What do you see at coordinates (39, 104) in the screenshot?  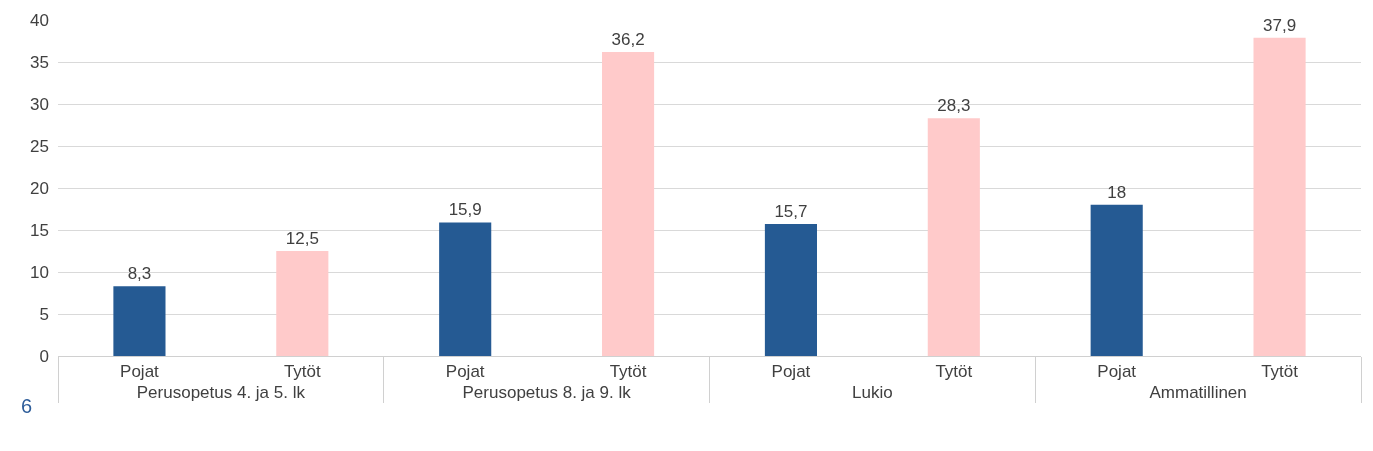 I see `y-tick-label: 30` at bounding box center [39, 104].